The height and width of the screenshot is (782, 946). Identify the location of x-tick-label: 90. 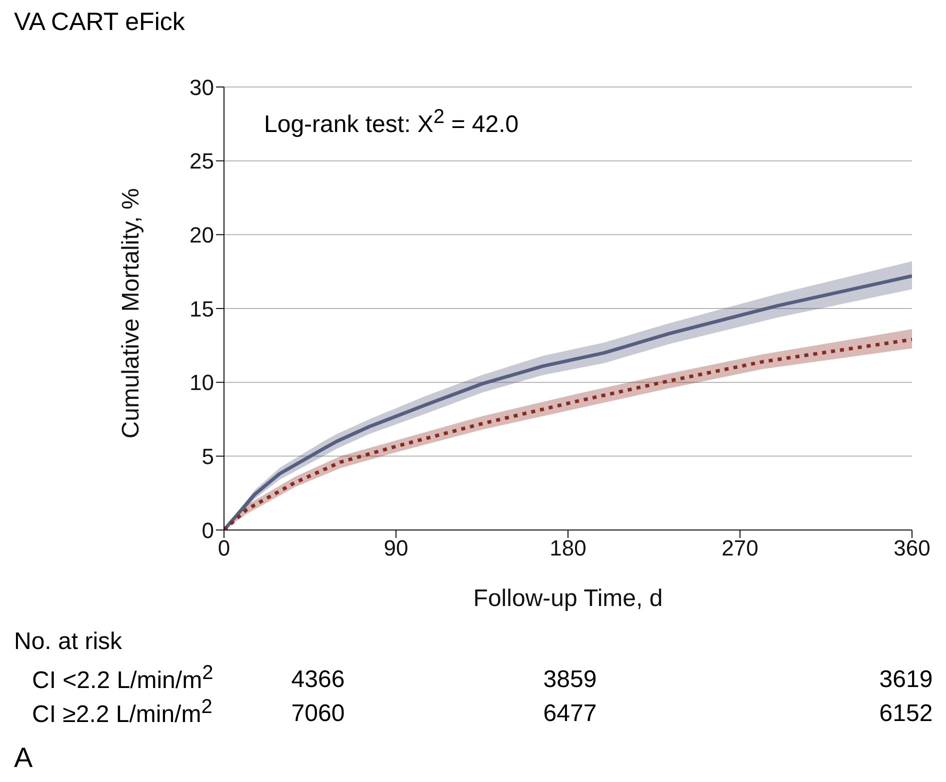
(396, 548).